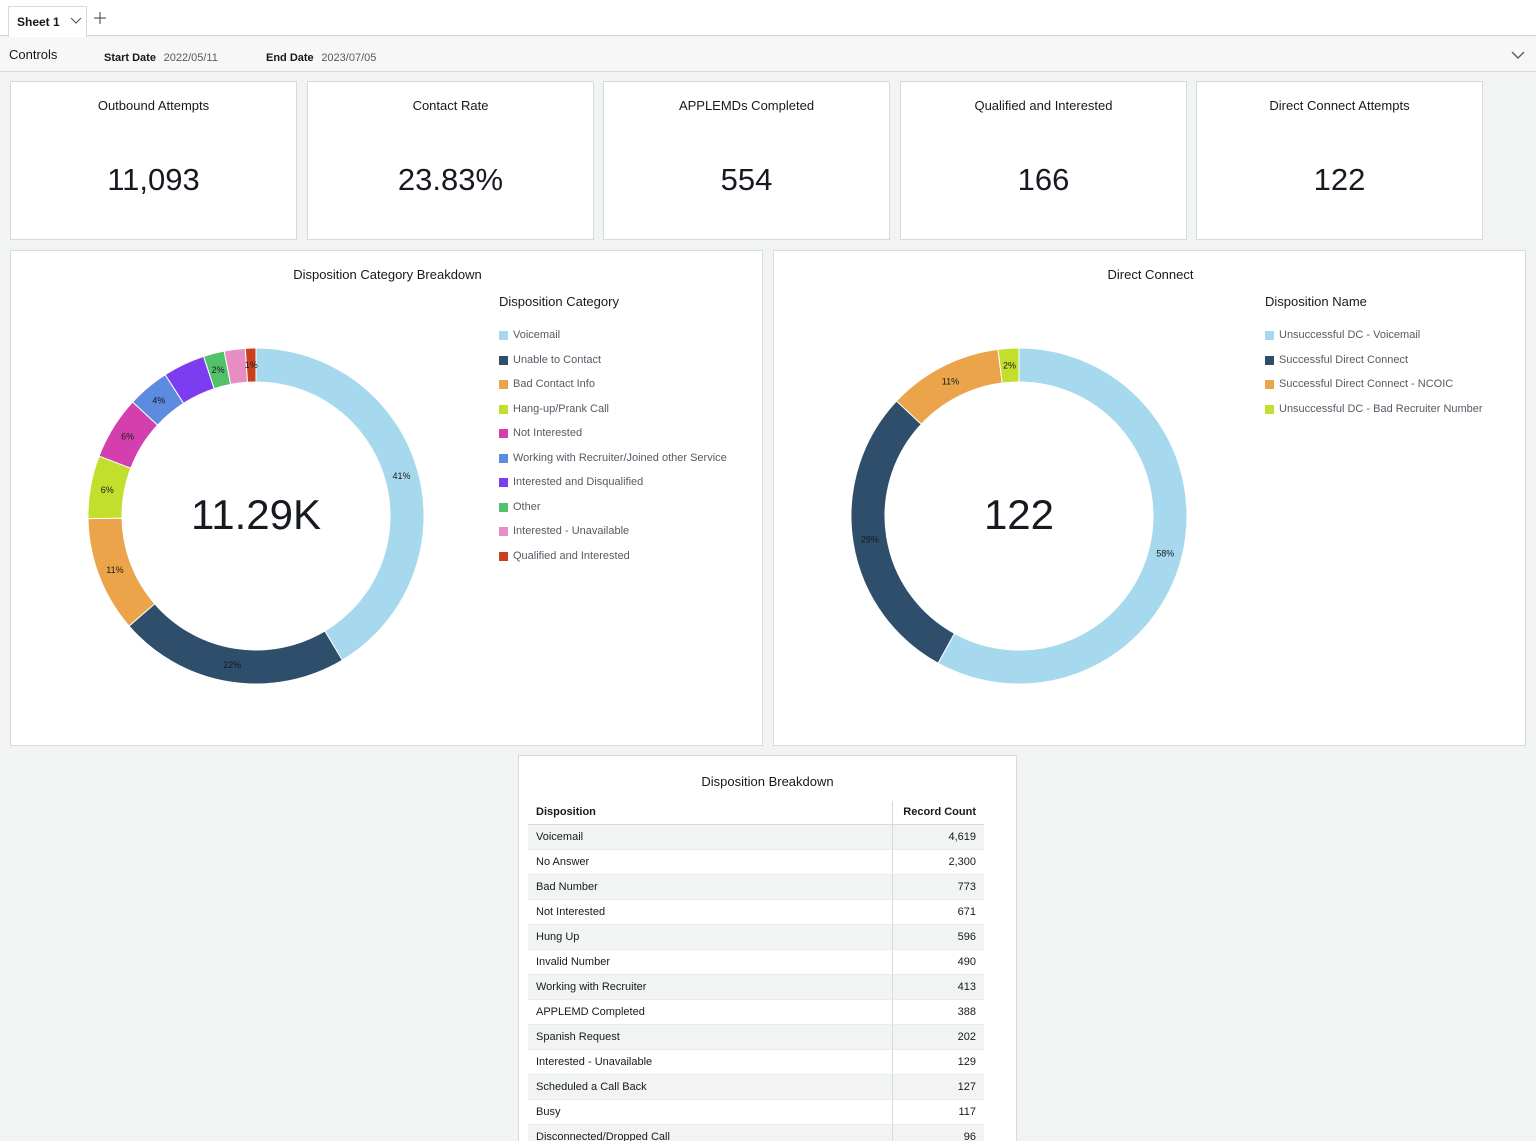 The height and width of the screenshot is (1141, 1536). What do you see at coordinates (100, 18) in the screenshot?
I see `add-sheet-icon` at bounding box center [100, 18].